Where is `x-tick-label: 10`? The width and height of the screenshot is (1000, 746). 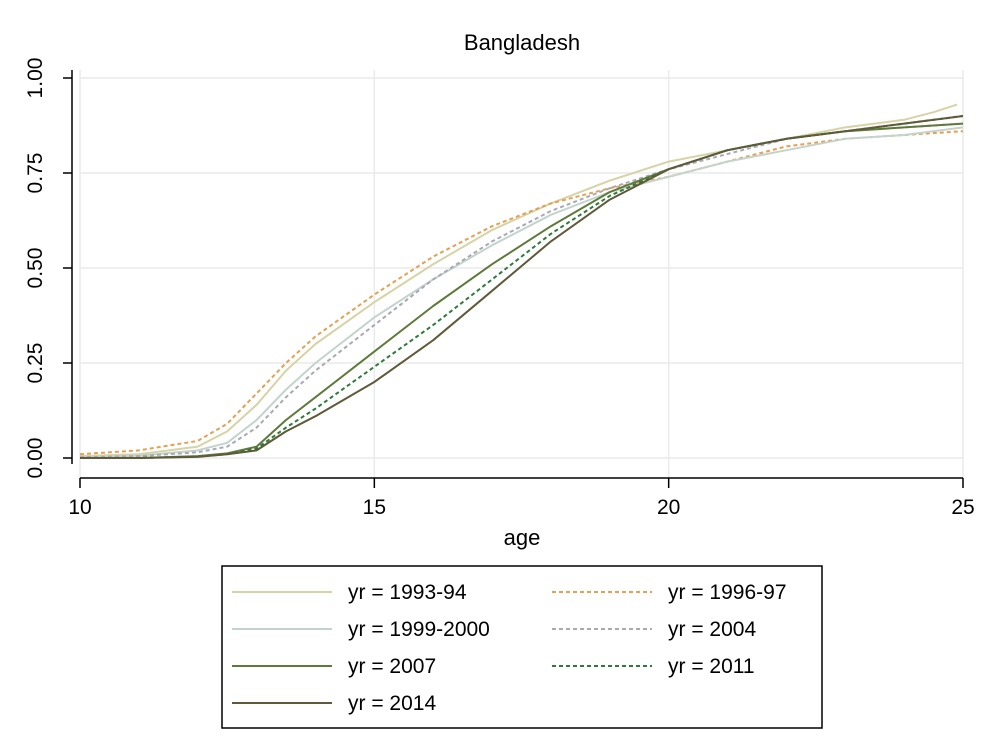 x-tick-label: 10 is located at coordinates (79, 507).